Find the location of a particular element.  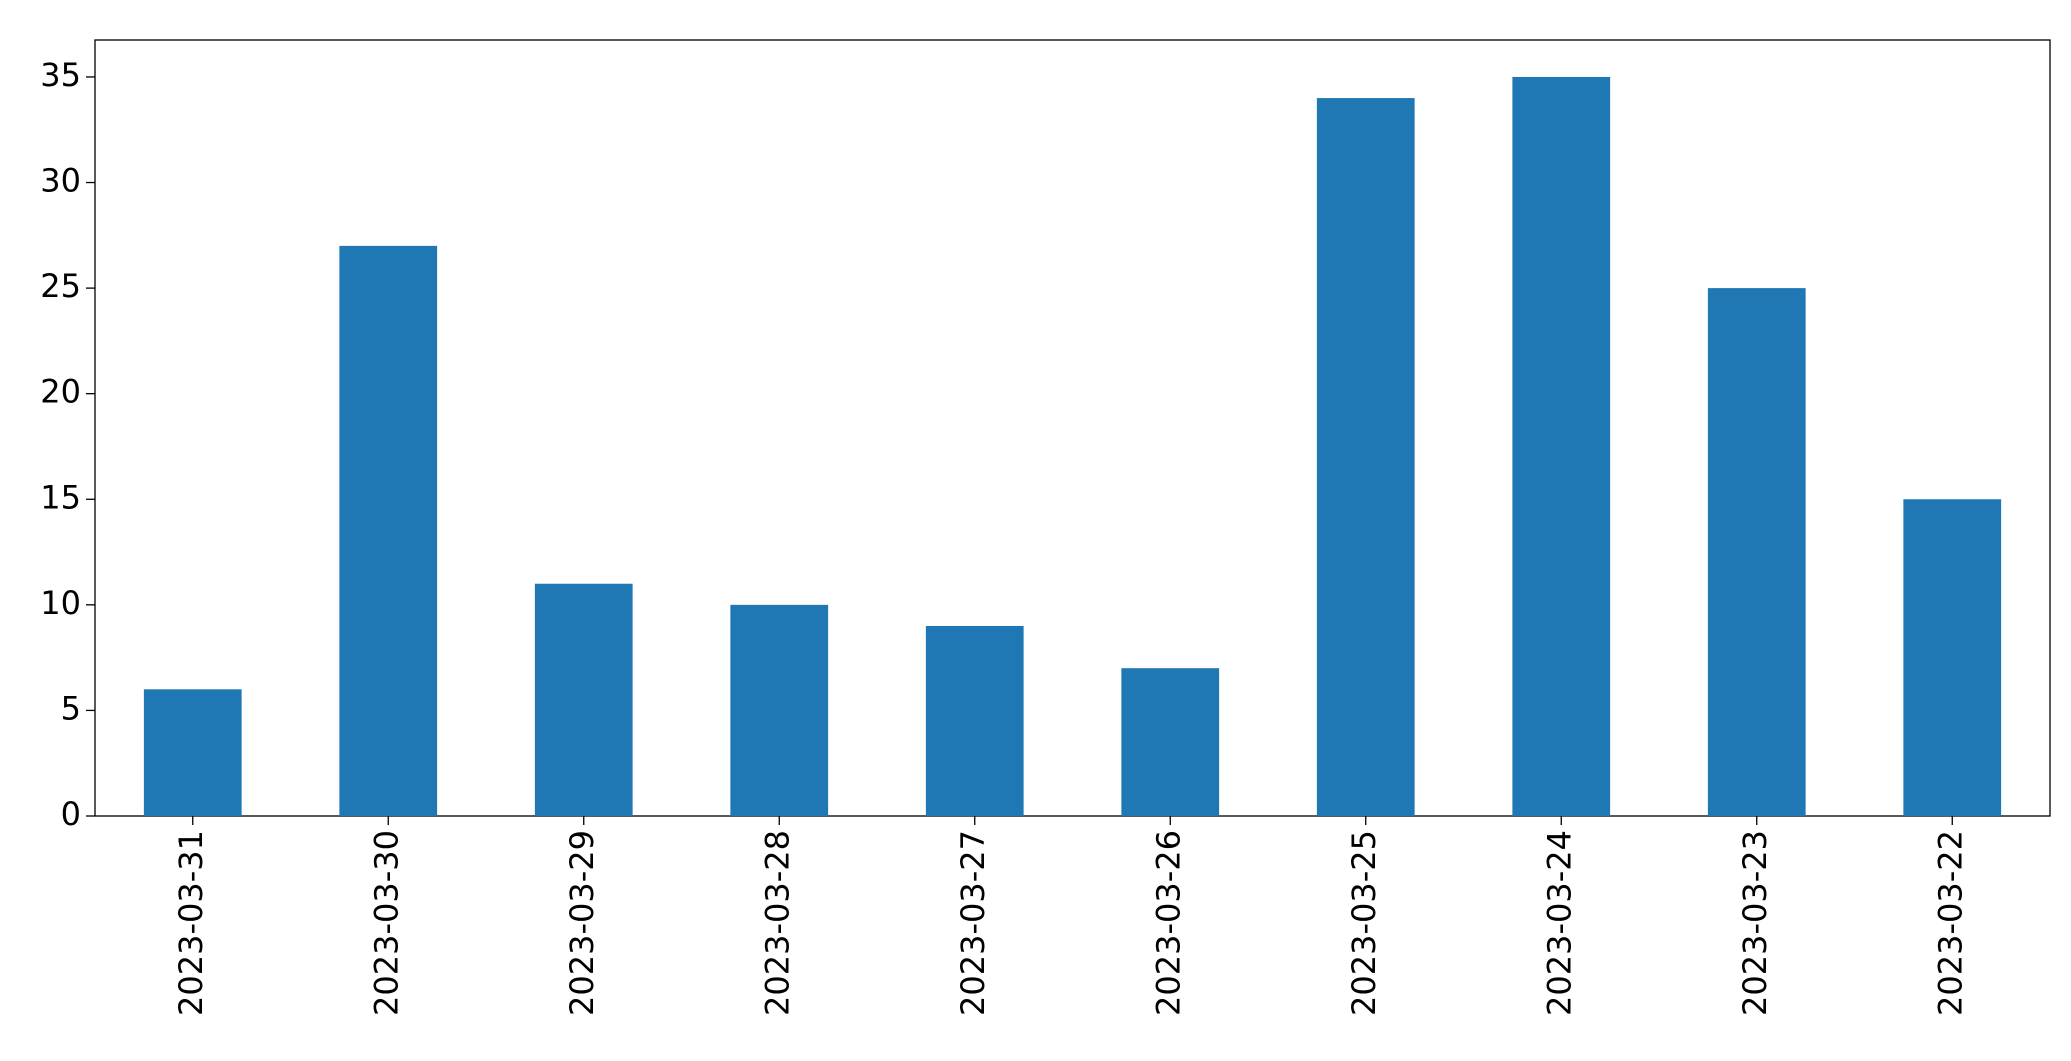

y-tick-label: 0 is located at coordinates (71, 814).